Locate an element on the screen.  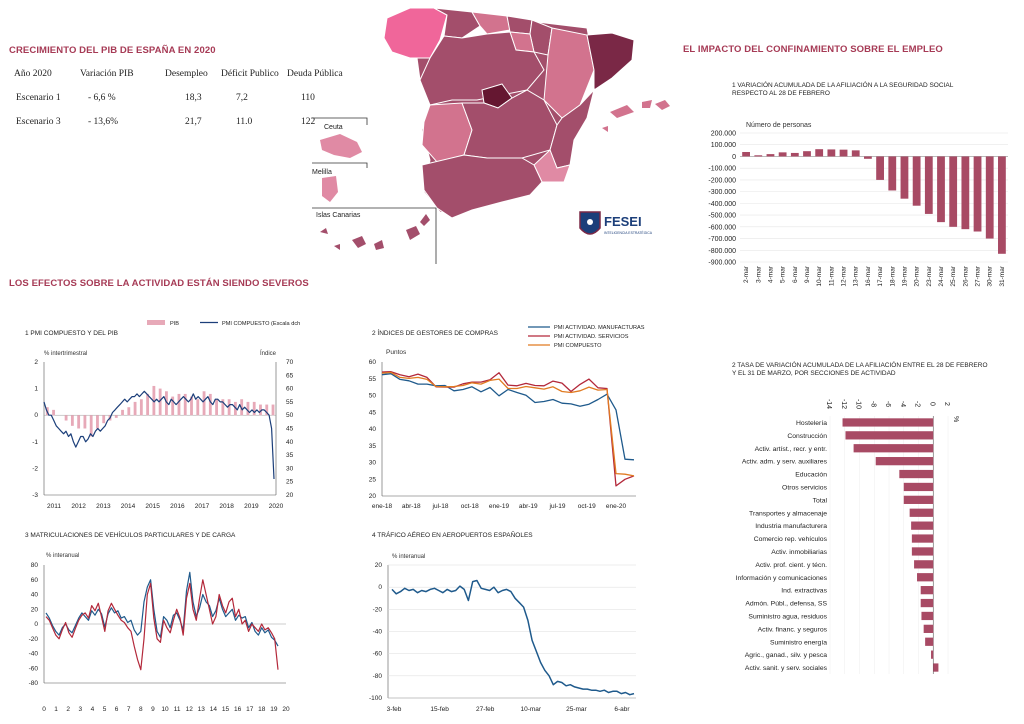
x-tick-label: jul-18 is located at coordinates (440, 506).